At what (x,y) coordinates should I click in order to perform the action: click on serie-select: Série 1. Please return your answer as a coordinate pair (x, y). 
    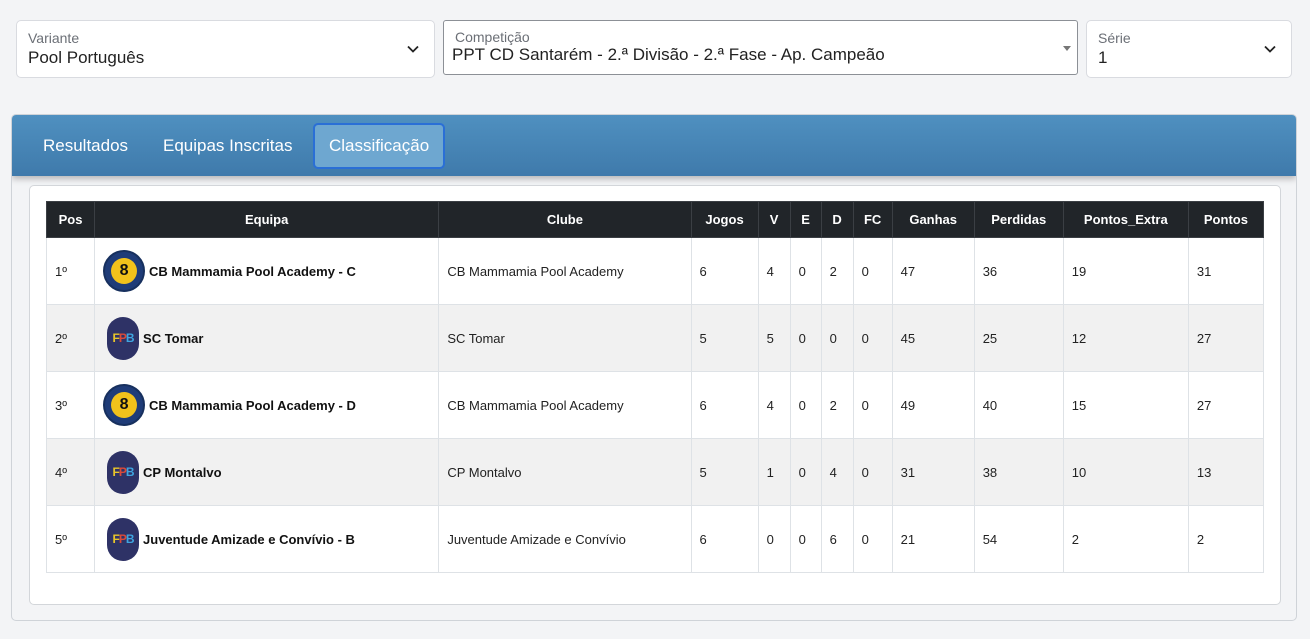
    Looking at the image, I should click on (1189, 49).